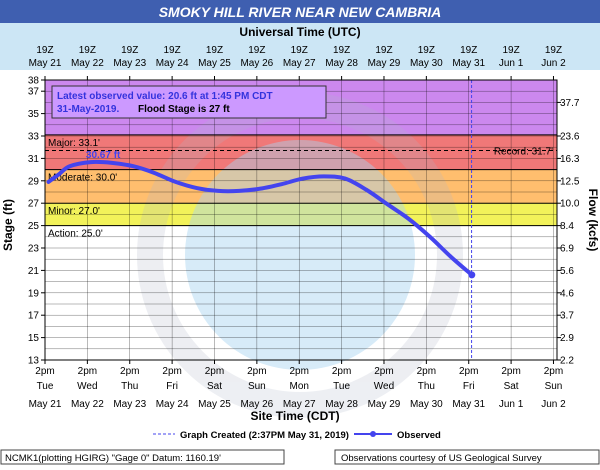 The height and width of the screenshot is (470, 600). I want to click on left-tick-label: 27, so click(34, 204).